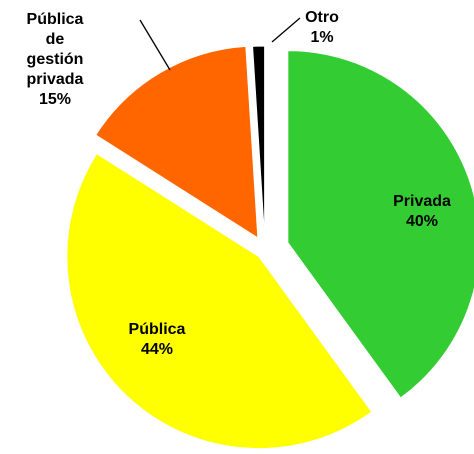  What do you see at coordinates (422, 201) in the screenshot?
I see `slice-name: Privada` at bounding box center [422, 201].